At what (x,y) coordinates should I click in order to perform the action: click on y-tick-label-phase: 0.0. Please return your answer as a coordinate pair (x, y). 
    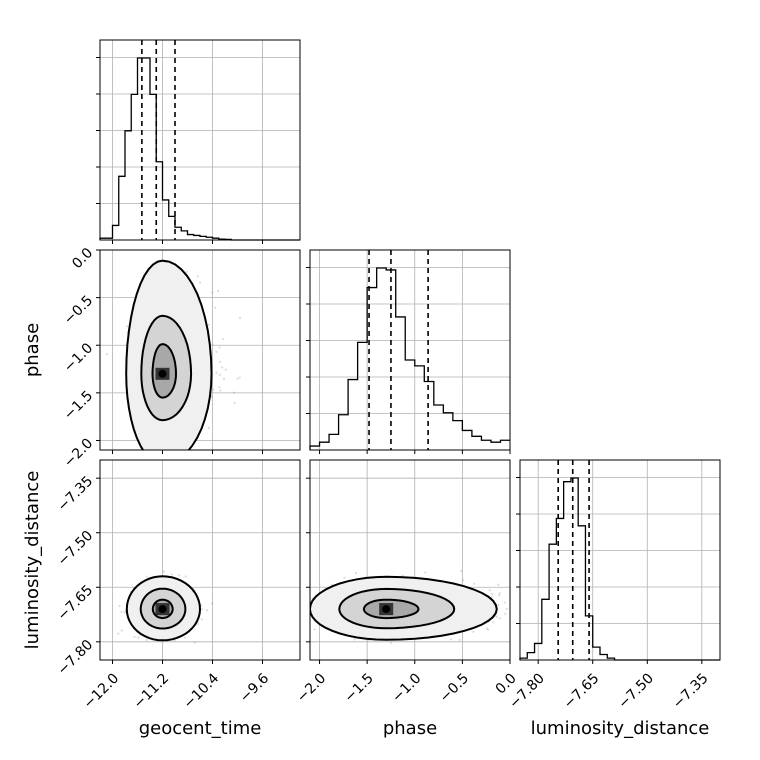
    Looking at the image, I should click on (82, 258).